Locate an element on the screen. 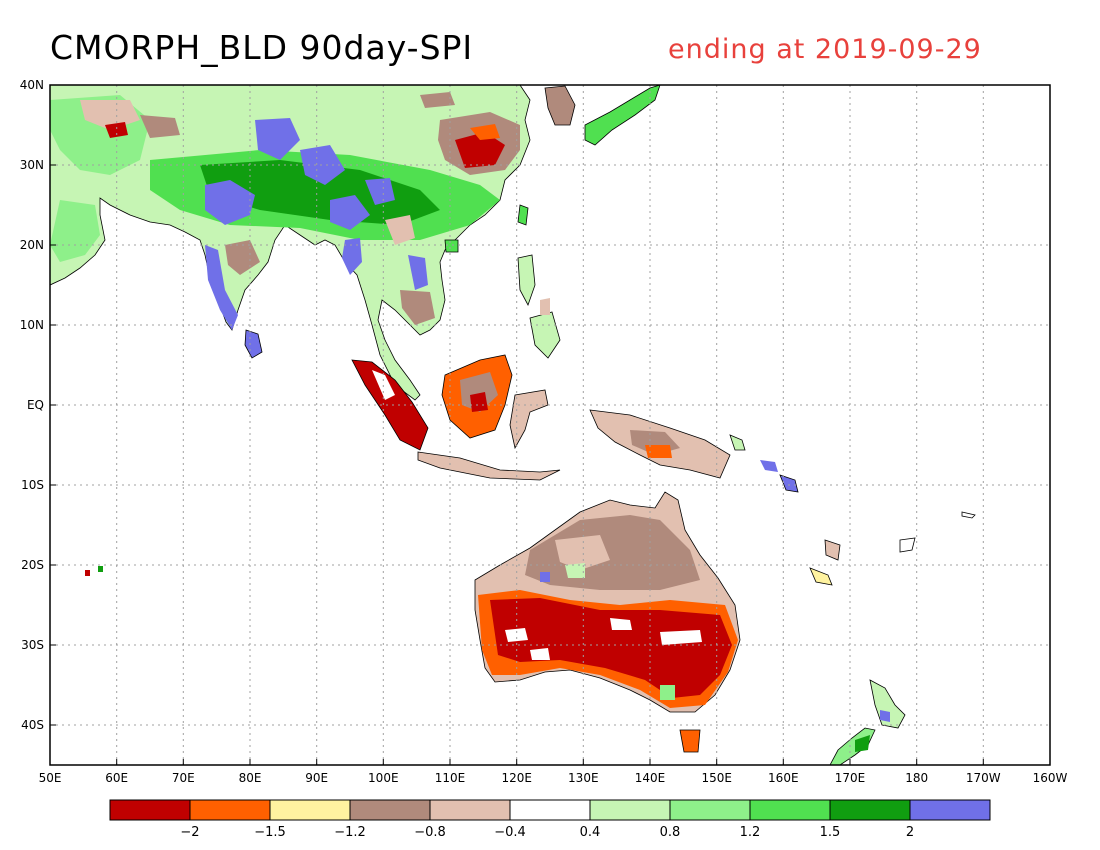 The width and height of the screenshot is (1100, 850). lat-label: 20S is located at coordinates (32, 565).